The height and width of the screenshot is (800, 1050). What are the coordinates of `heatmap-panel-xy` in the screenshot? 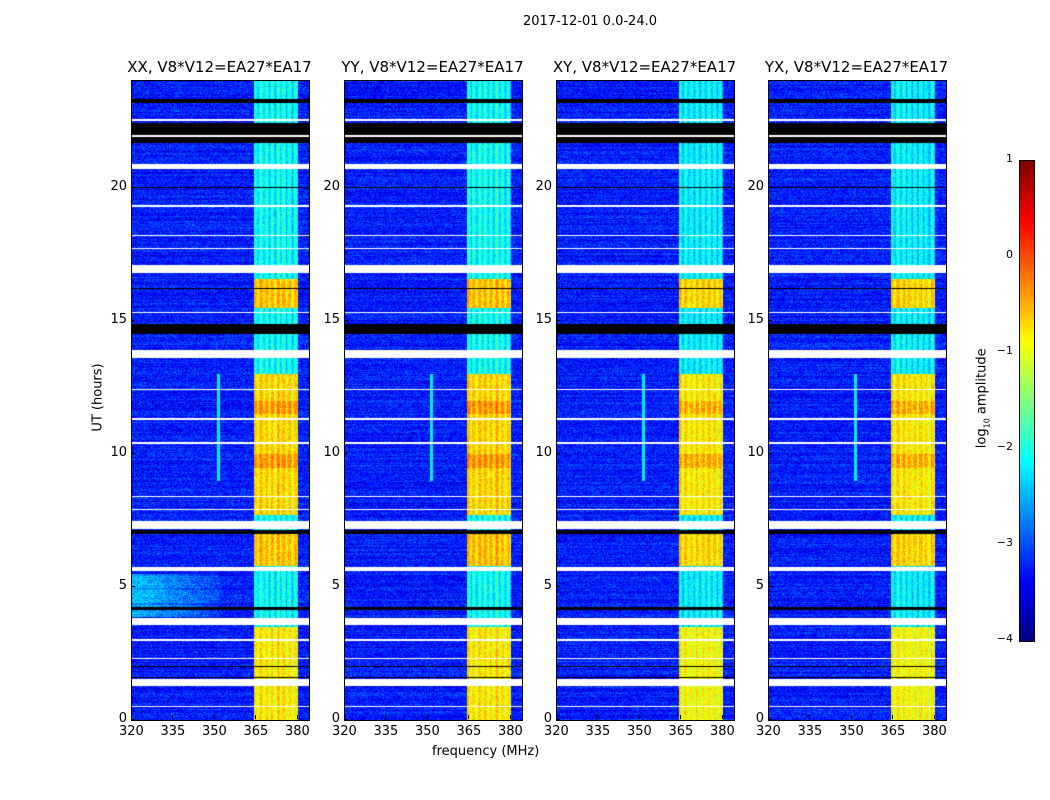 It's located at (645, 400).